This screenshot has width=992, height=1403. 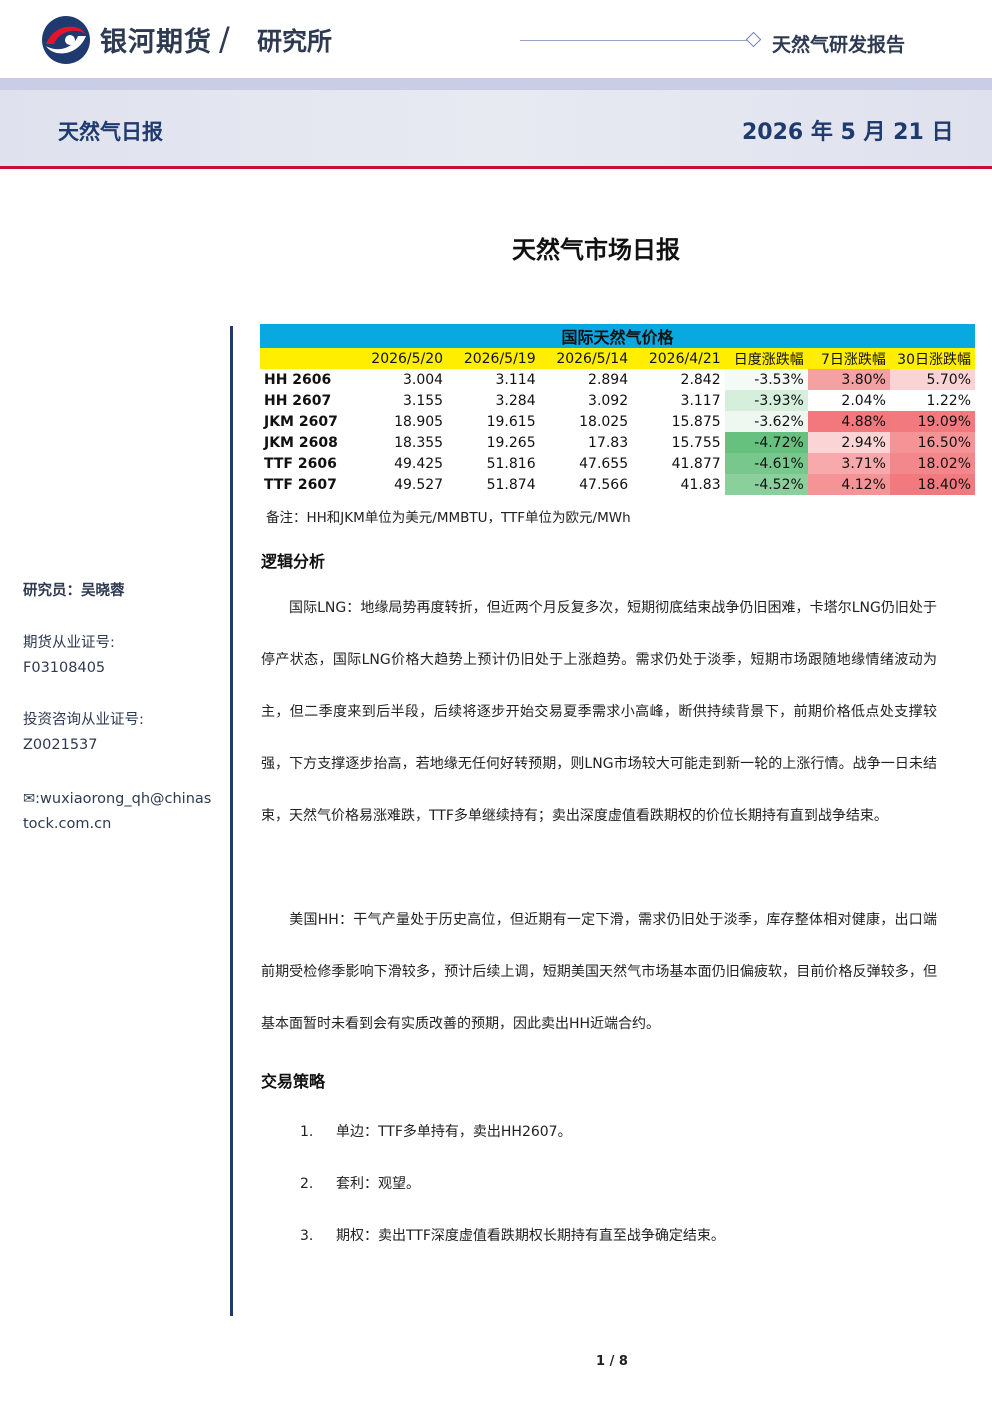 I want to click on table-title-row: 国际天然气价格, so click(x=617, y=336).